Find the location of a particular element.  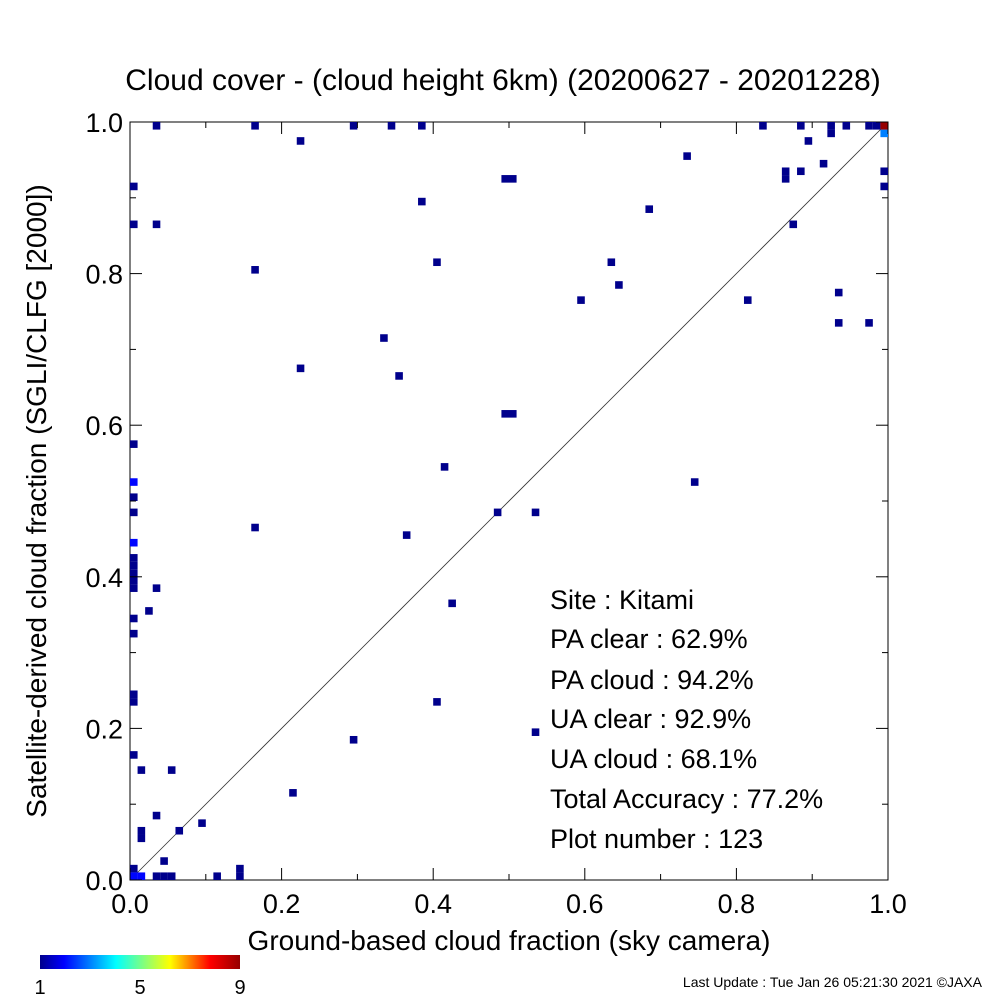

y-tick-label: 0.8 is located at coordinates (104, 275).